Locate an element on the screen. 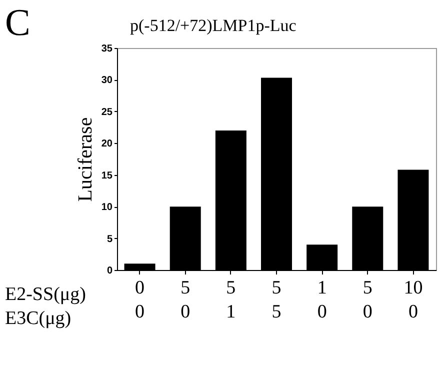 Image resolution: width=446 pixels, height=381 pixels. y-tick-label: 10 is located at coordinates (107, 208).